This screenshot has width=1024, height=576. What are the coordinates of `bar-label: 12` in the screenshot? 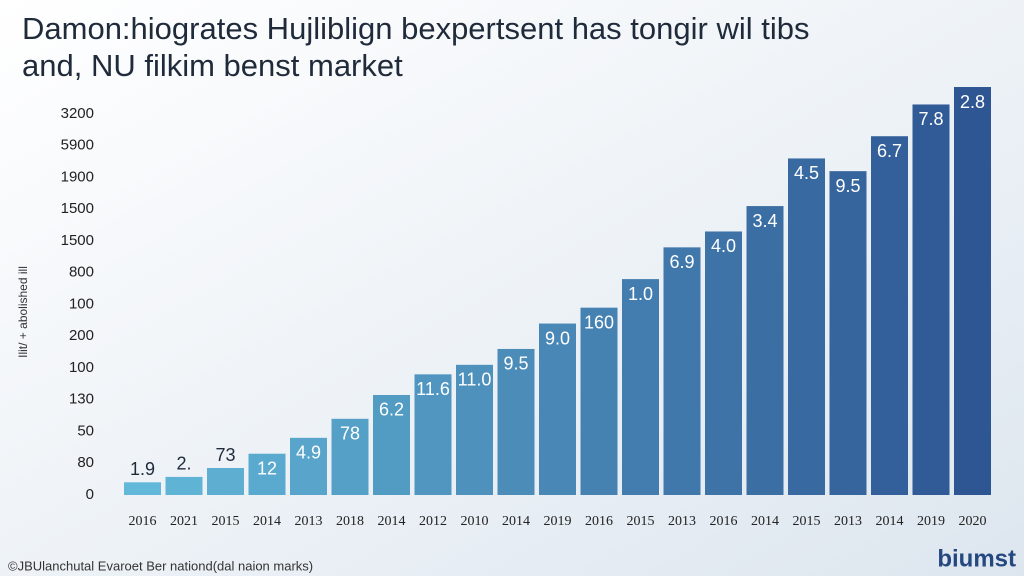 It's located at (267, 468).